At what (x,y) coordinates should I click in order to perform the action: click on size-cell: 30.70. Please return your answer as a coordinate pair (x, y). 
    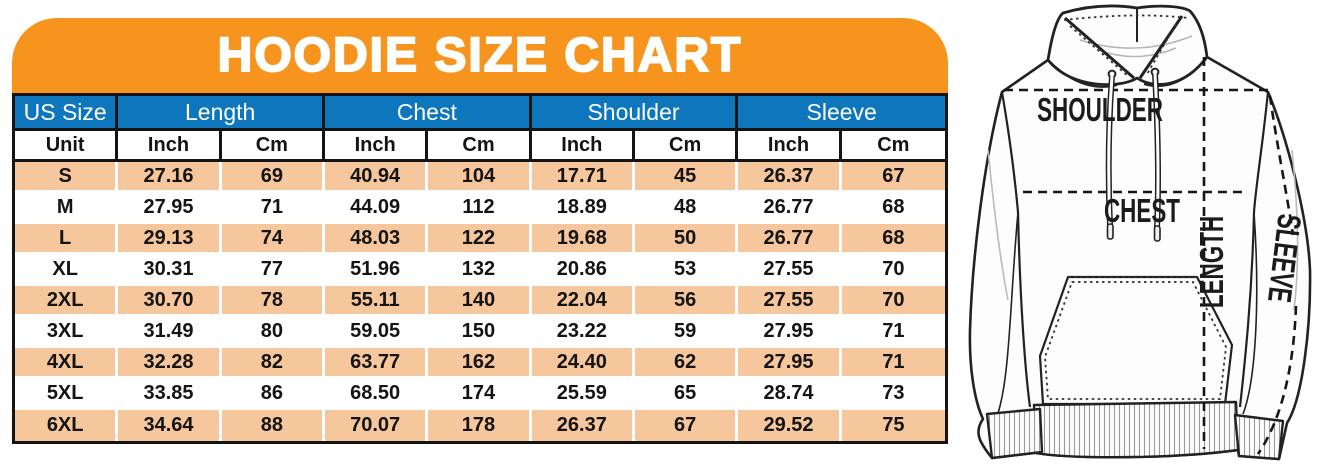
    Looking at the image, I should click on (170, 301).